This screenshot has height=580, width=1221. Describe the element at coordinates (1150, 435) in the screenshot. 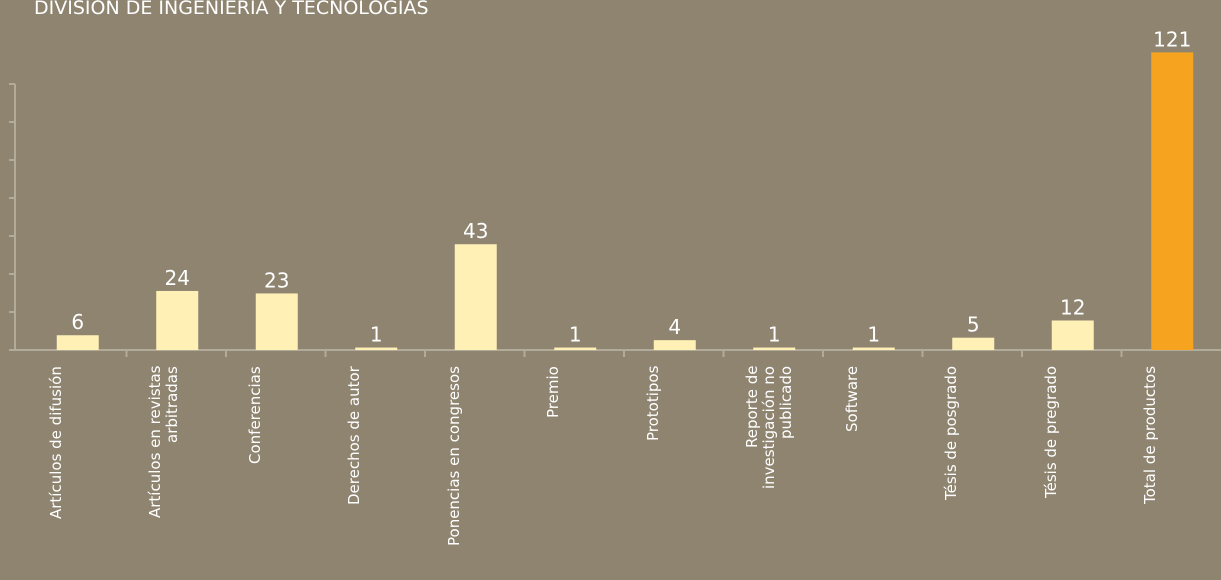

I see `x-tick-label: Total de productos` at that location.